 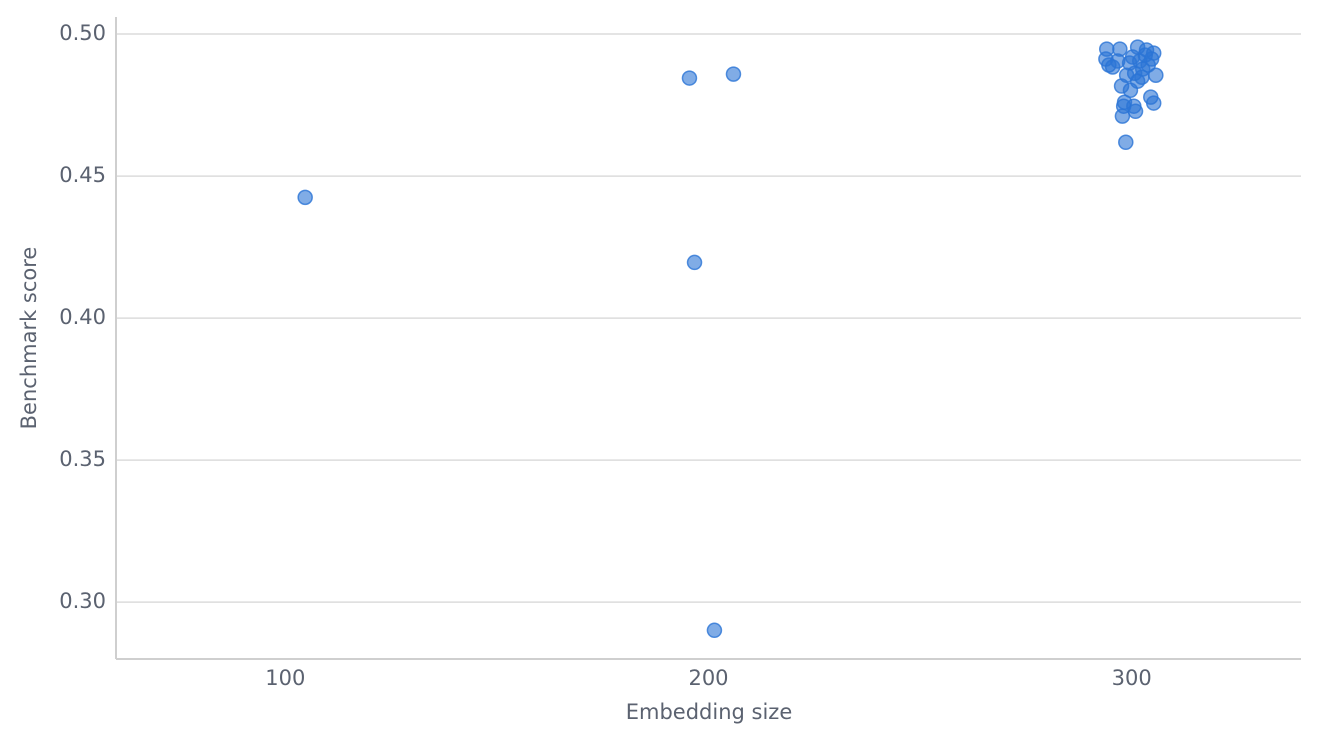 I want to click on y-axis-label: Benchmark score, so click(x=29, y=338).